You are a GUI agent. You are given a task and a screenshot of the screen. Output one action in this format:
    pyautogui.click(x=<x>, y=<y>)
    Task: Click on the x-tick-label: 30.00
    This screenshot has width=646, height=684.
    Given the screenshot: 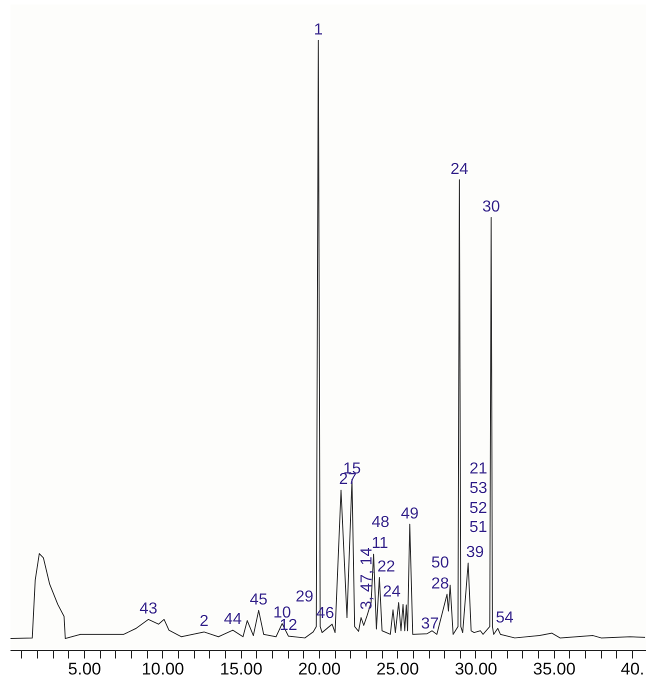 What is the action you would take?
    pyautogui.click(x=476, y=669)
    